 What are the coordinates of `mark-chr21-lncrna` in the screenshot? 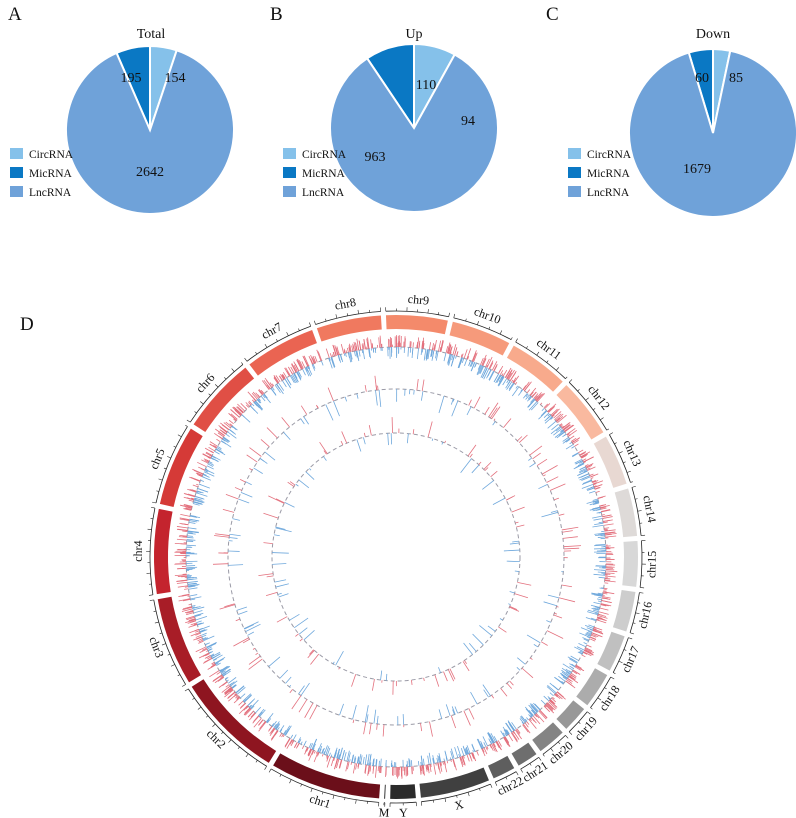 It's located at (506, 742).